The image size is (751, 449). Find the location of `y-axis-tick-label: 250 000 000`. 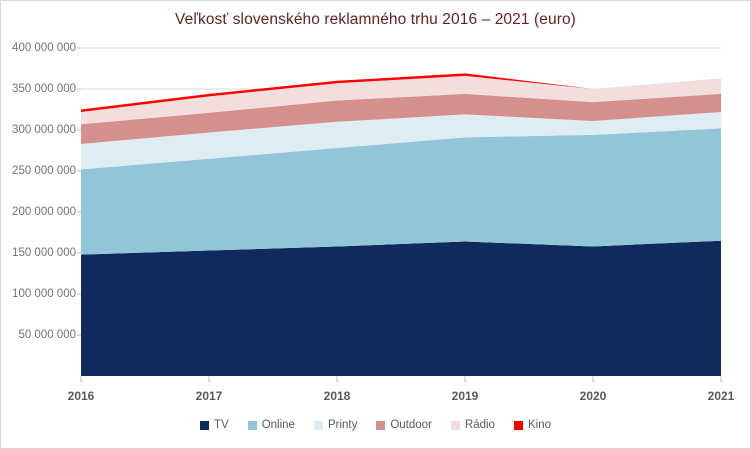

y-axis-tick-label: 250 000 000 is located at coordinates (44, 171).